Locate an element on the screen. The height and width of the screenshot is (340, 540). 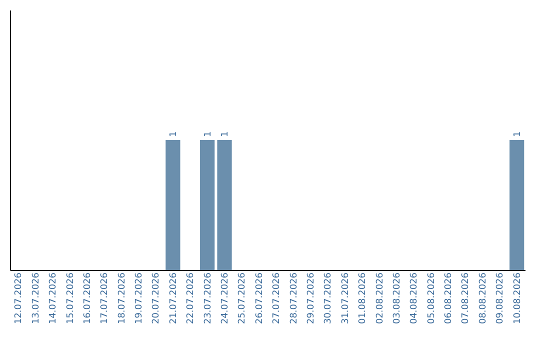
x-tick-label: 07.08.2026 is located at coordinates (466, 298).